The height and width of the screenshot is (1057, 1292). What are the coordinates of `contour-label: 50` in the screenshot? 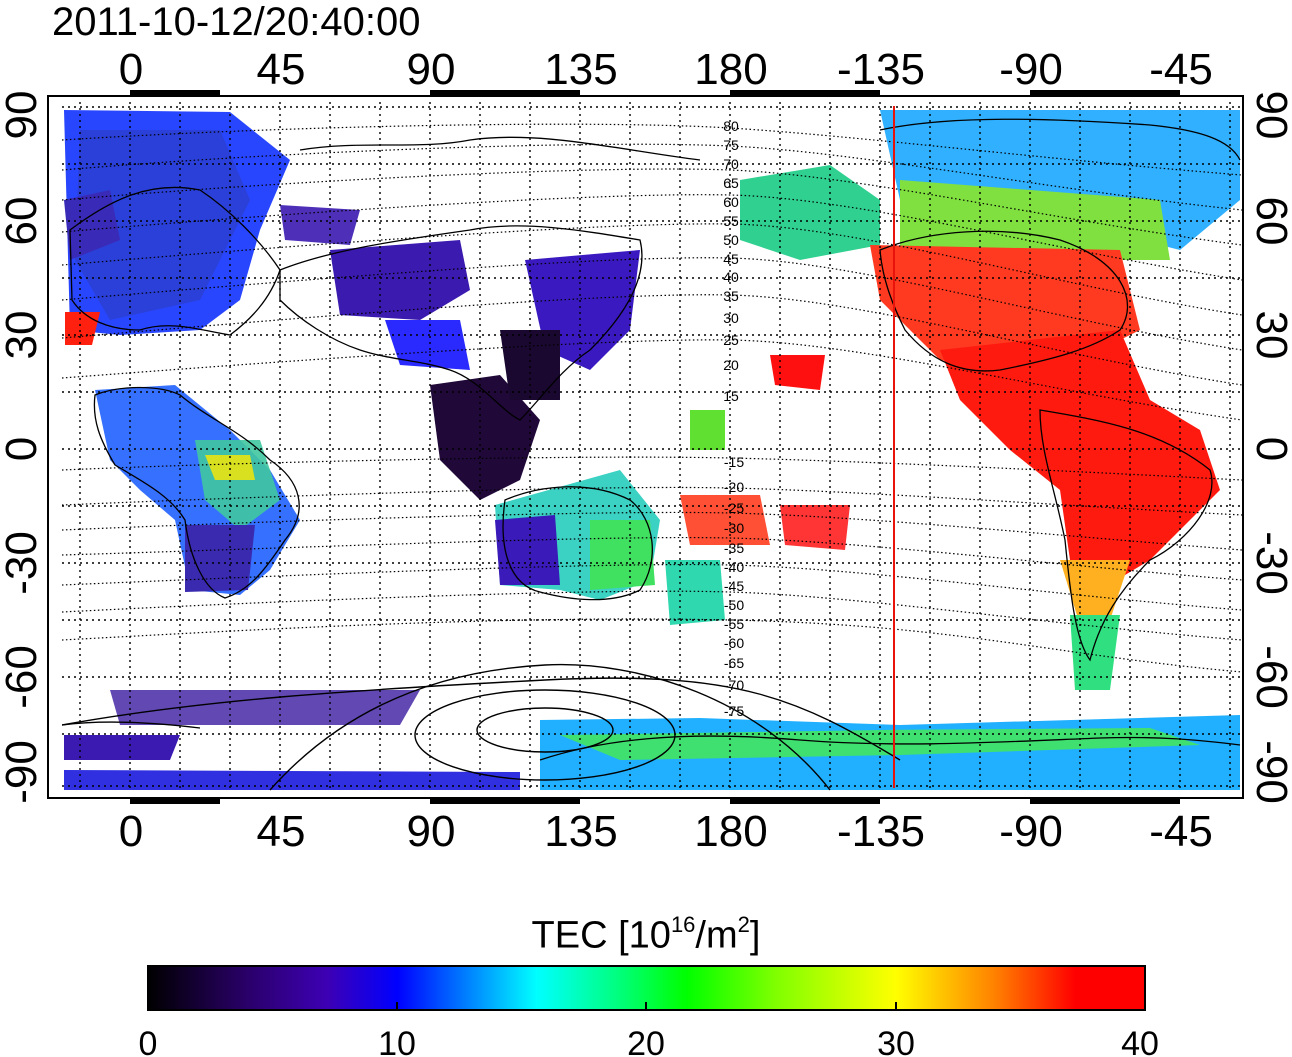 It's located at (731, 240).